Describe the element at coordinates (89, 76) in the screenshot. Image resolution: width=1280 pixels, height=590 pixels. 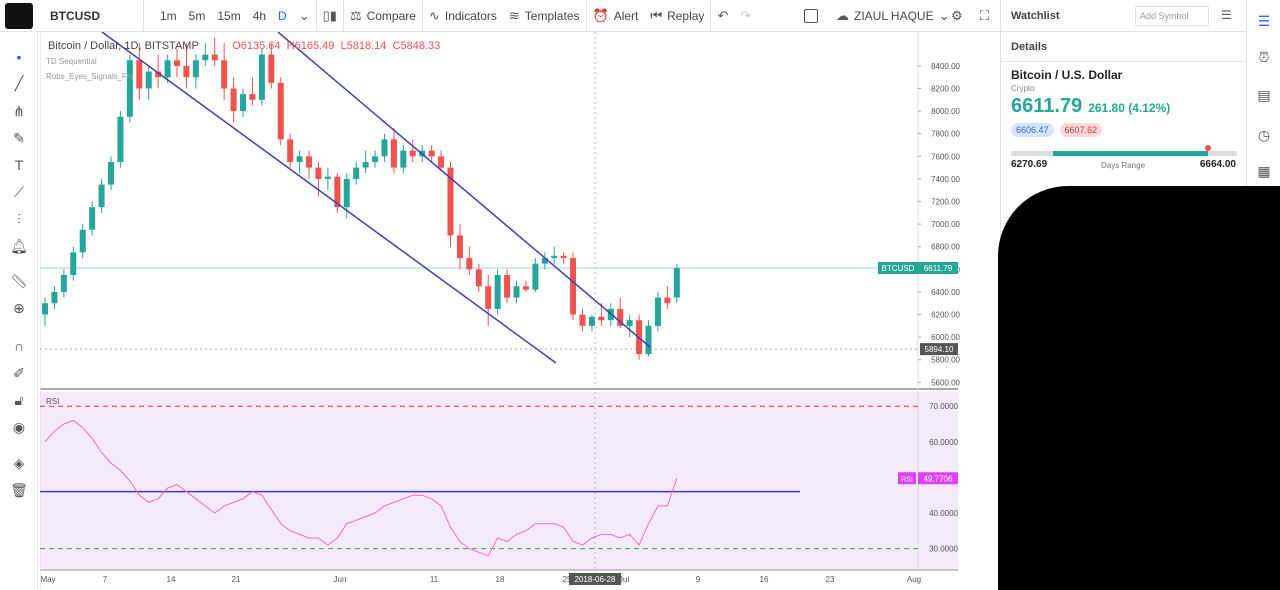
I see `indicator-legend-robs: Robs_Eyes_Signals_Fix` at that location.